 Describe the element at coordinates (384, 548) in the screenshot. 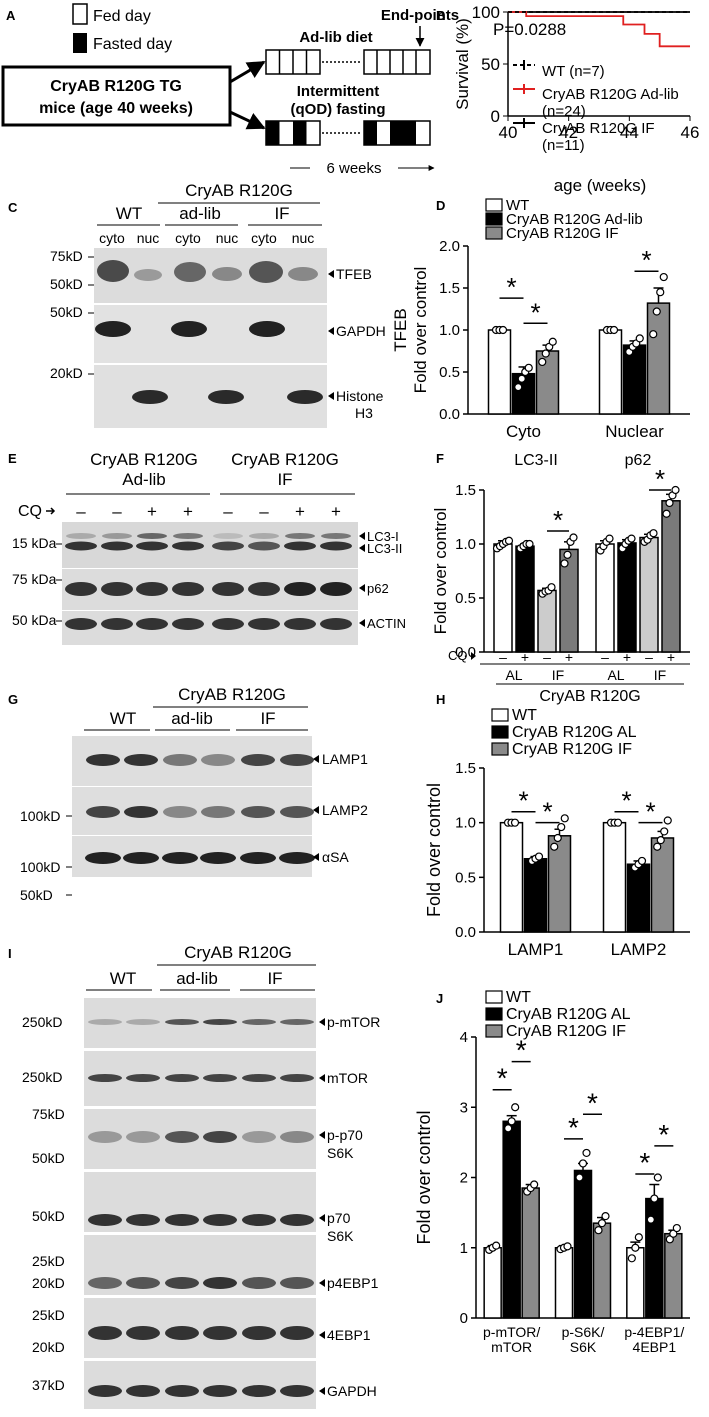

I see `blot-e-band-lc3-ii: LC3-II` at that location.